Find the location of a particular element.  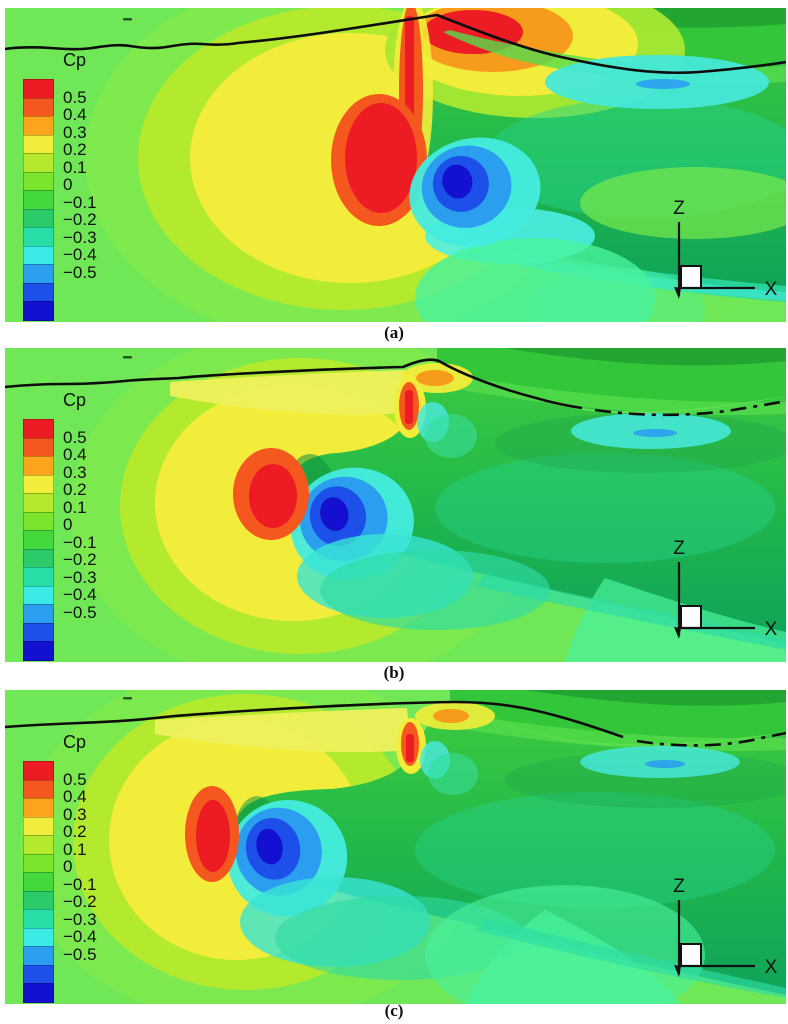

caption-b: (b) is located at coordinates (394, 672).